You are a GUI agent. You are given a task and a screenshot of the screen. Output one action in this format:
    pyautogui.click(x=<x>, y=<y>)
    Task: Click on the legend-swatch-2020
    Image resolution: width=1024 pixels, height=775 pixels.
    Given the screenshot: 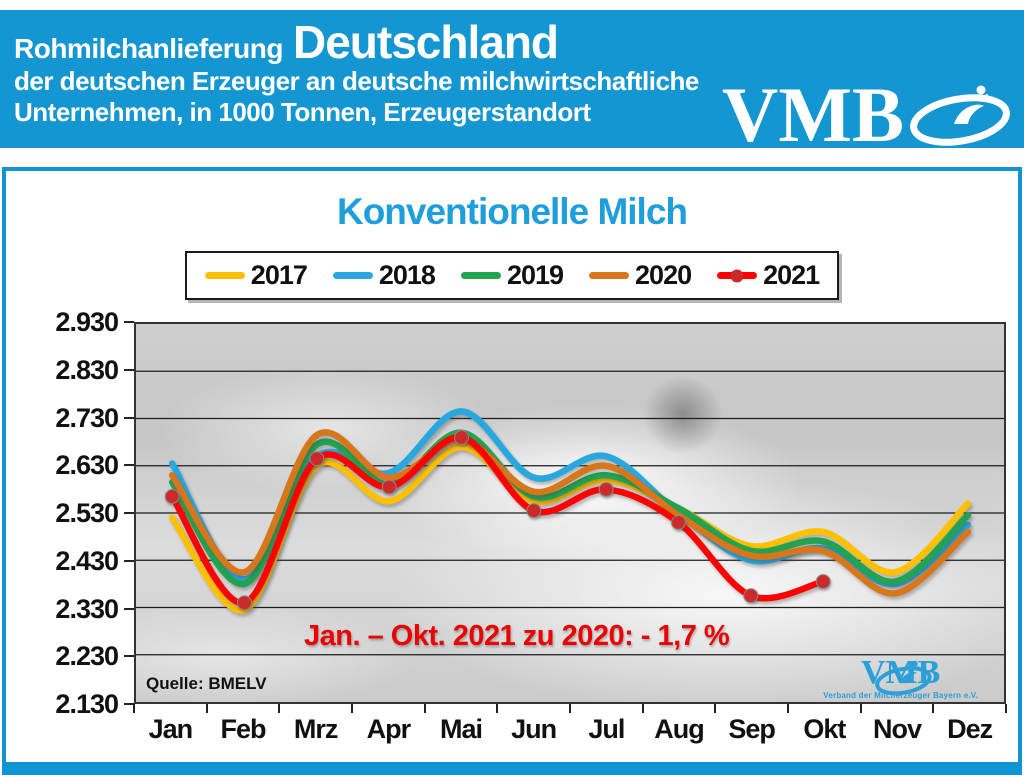 What is the action you would take?
    pyautogui.click(x=609, y=275)
    